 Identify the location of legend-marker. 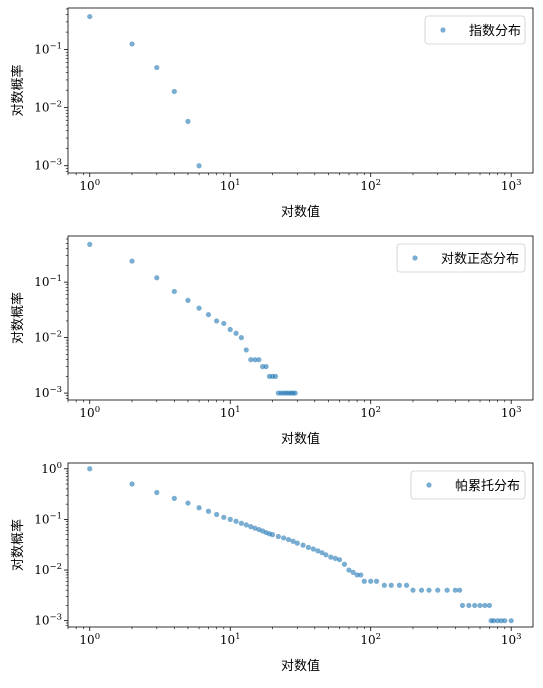
(415, 258).